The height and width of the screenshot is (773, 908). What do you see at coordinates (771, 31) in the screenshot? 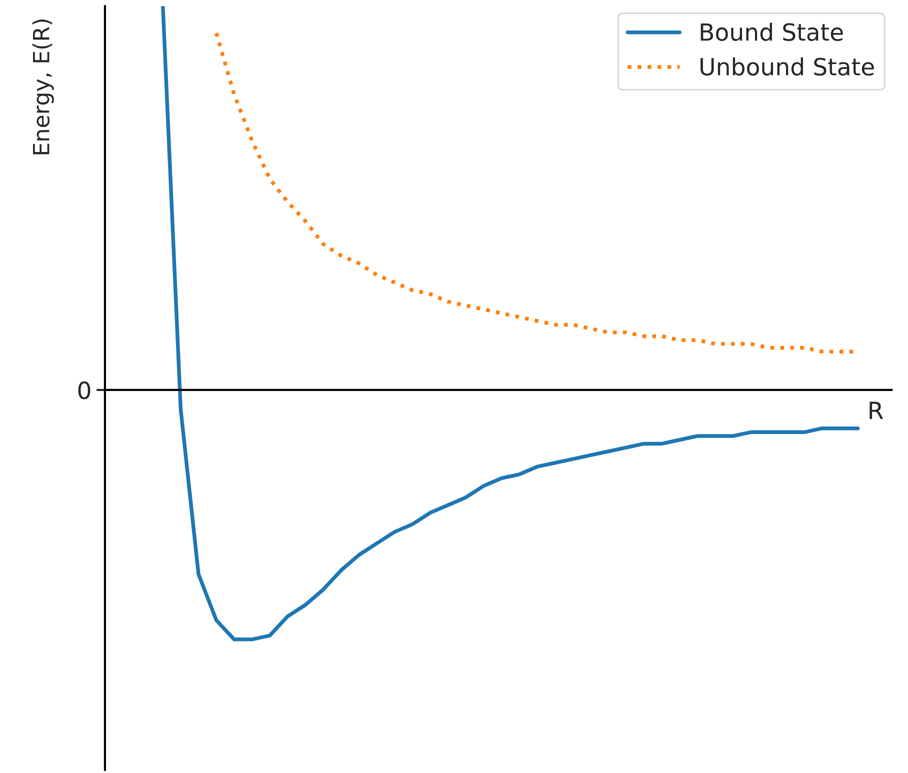
I see `legend-label: Bound State` at bounding box center [771, 31].